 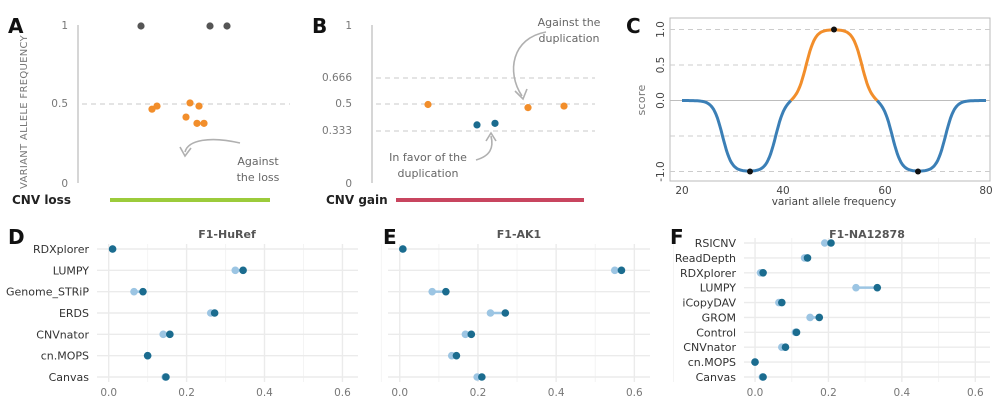 What do you see at coordinates (531, 313) in the screenshot?
I see `panel-e-plot: 0.0 0.2 0.4 0.6 F1-AK1` at bounding box center [531, 313].